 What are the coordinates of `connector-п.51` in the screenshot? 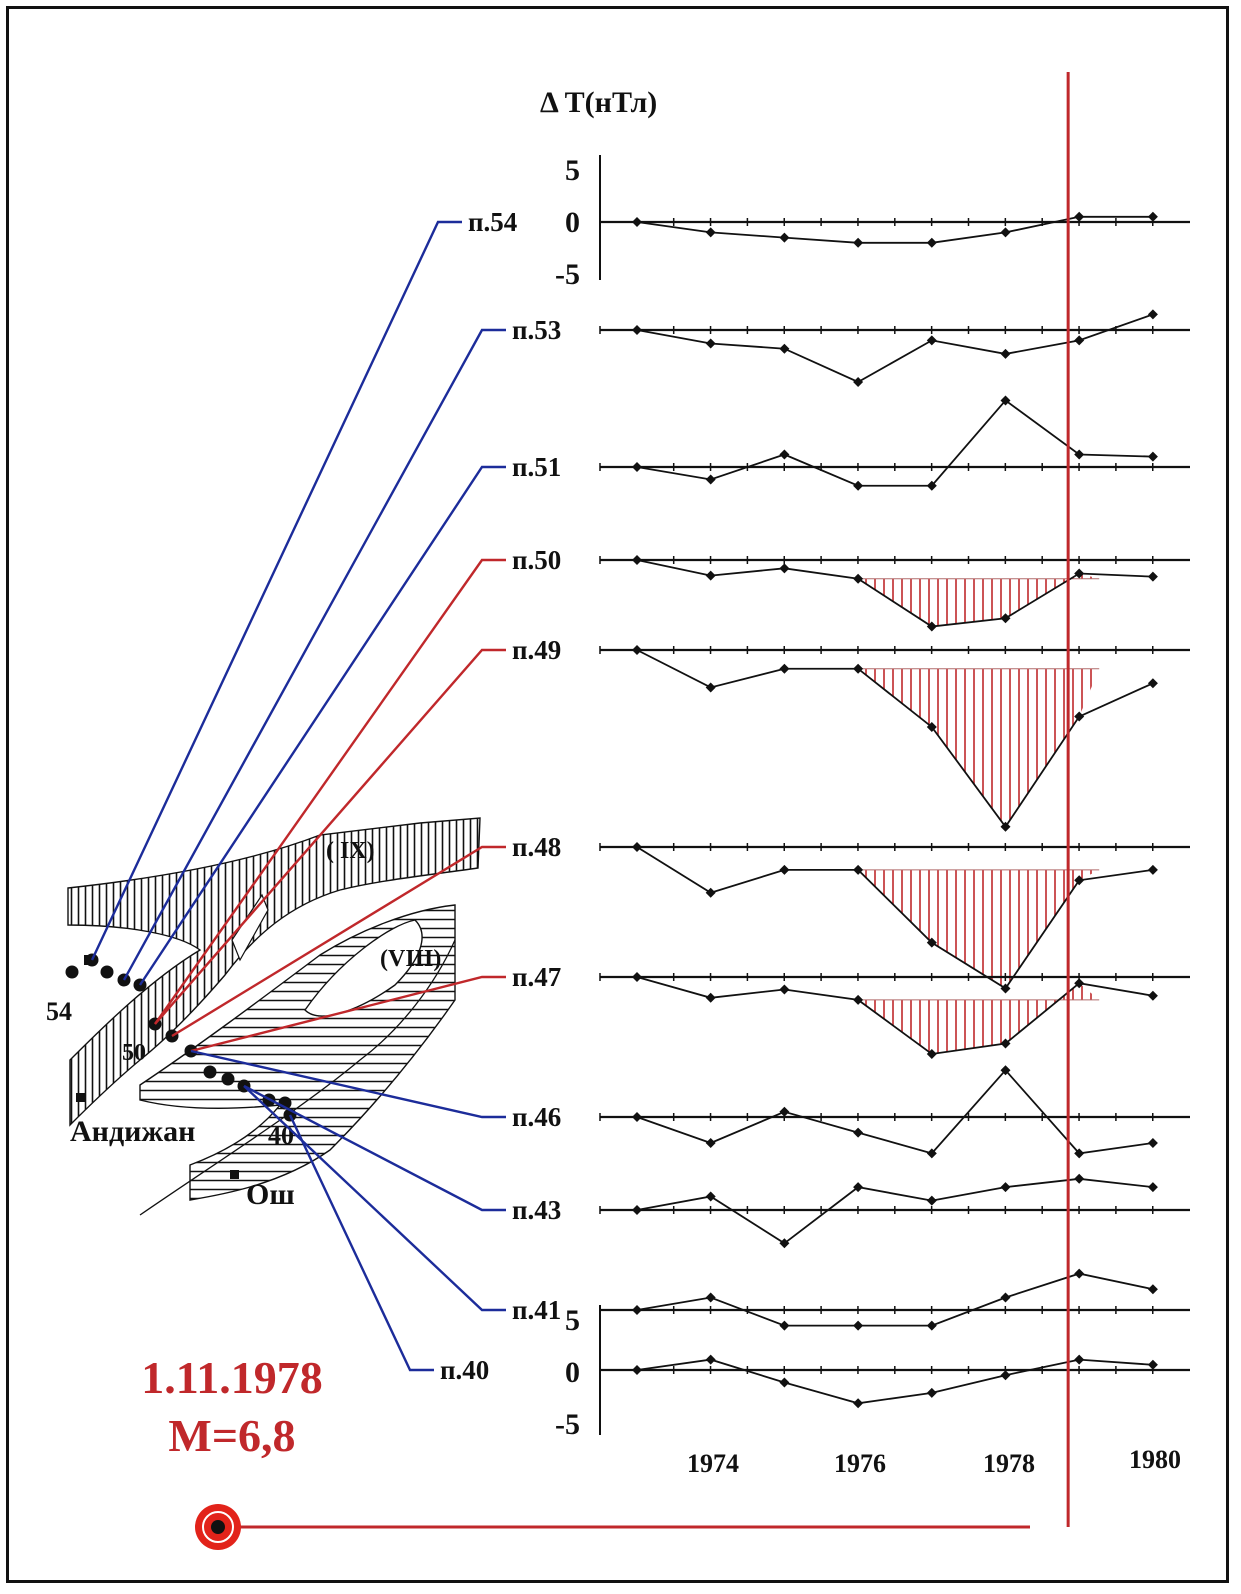 It's located at (322, 725).